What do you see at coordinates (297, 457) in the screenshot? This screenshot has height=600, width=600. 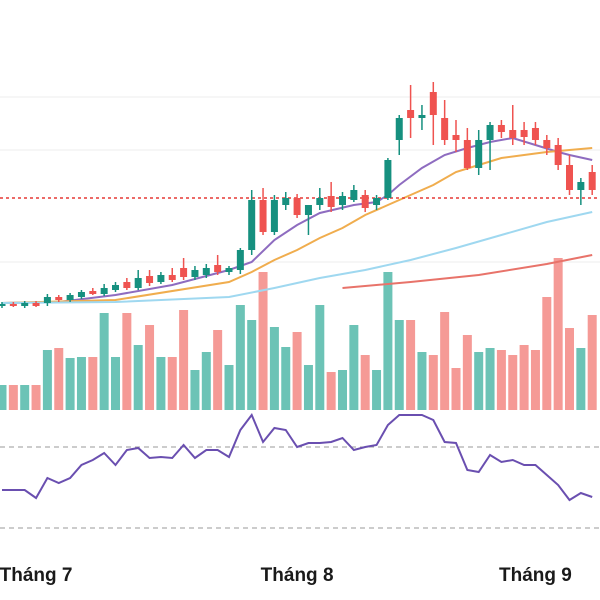 I see `oscillator-line` at bounding box center [297, 457].